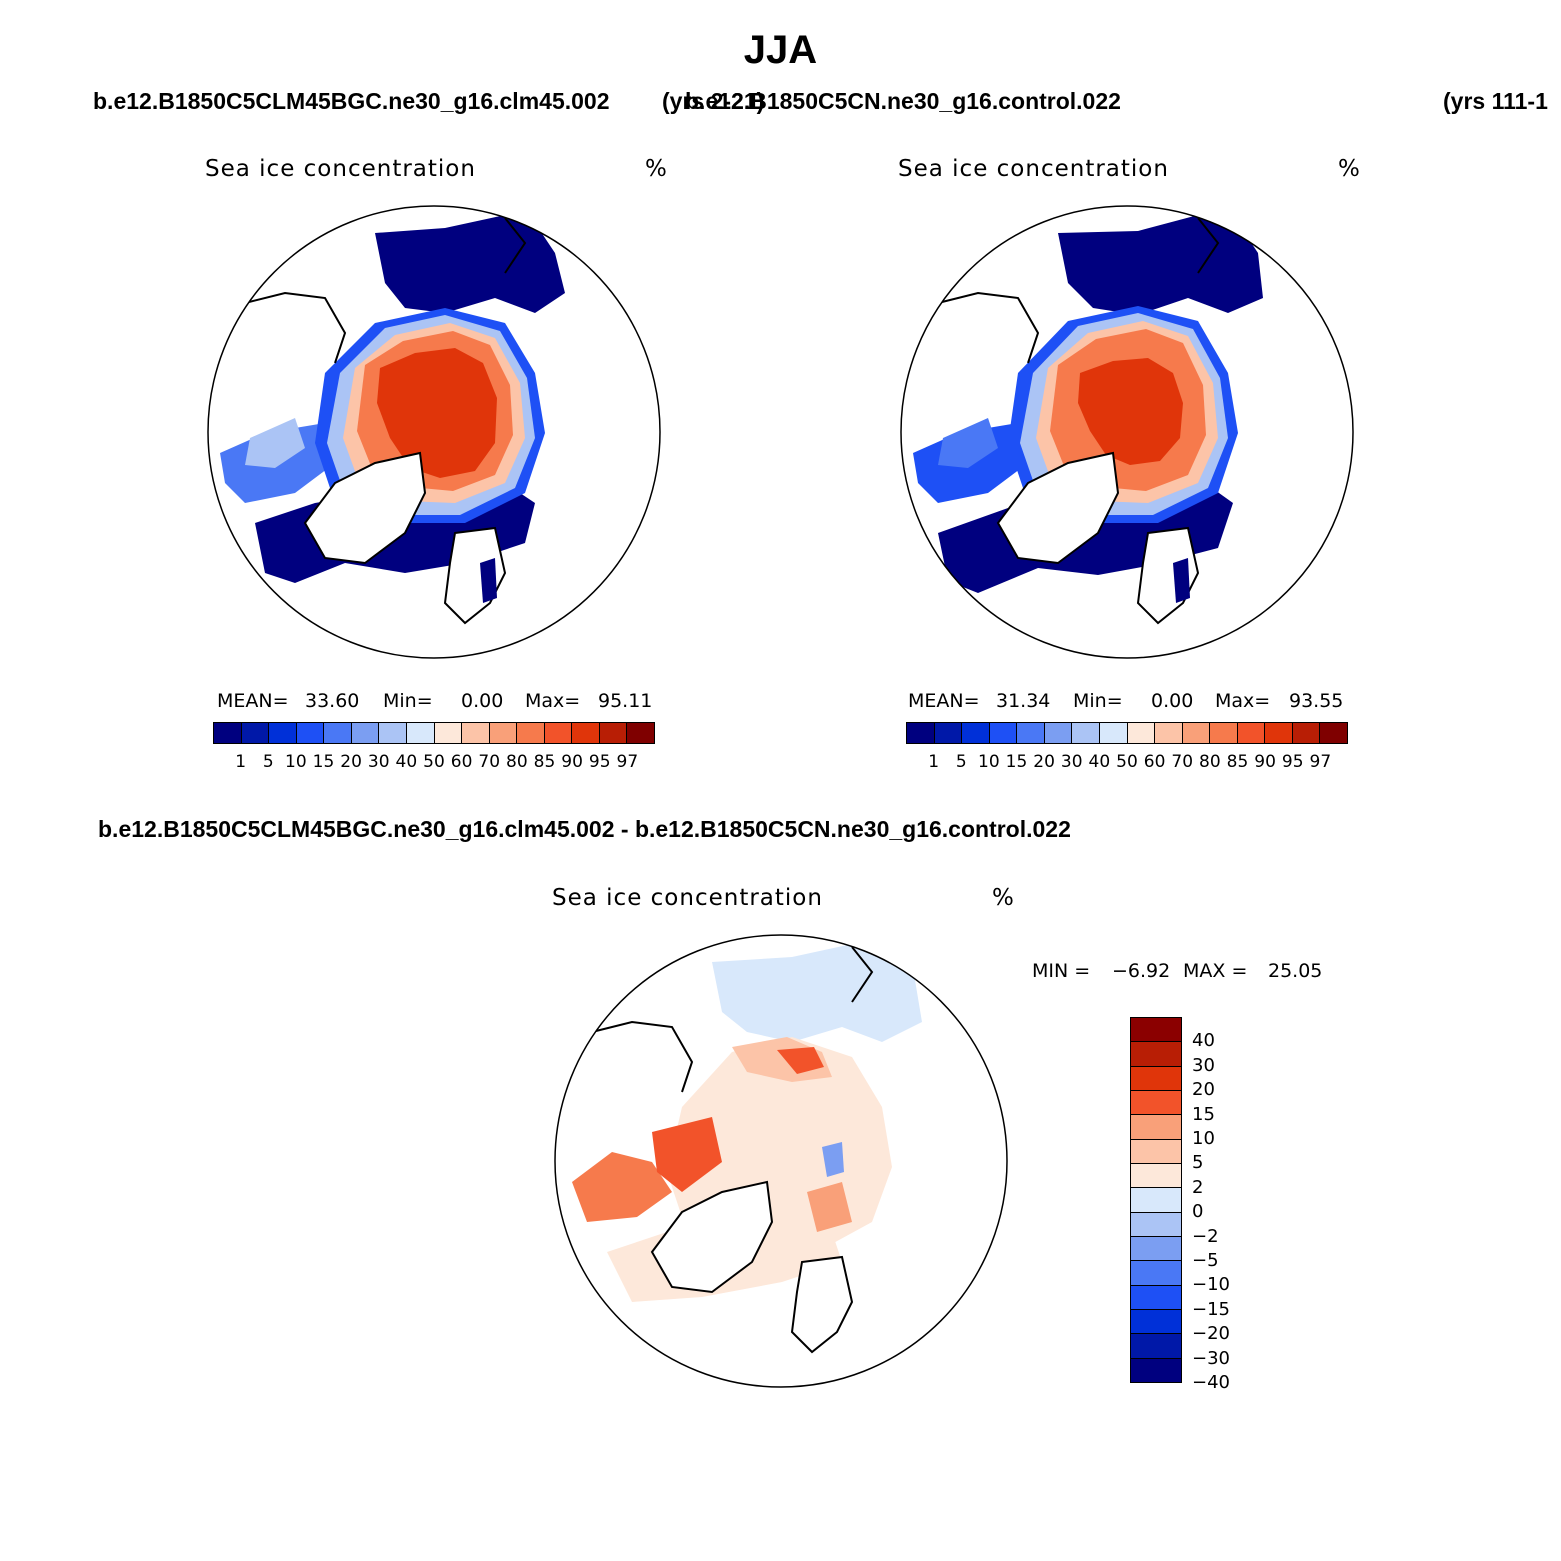 The height and width of the screenshot is (1561, 1561). Describe the element at coordinates (1295, 971) in the screenshot. I see `diff-max-value: 25.05` at that location.